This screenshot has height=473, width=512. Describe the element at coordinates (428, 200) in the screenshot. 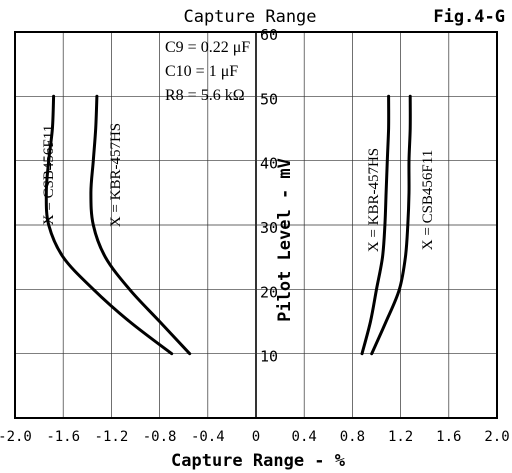

I see `series-label-csb-right: X = CSB456F11` at that location.